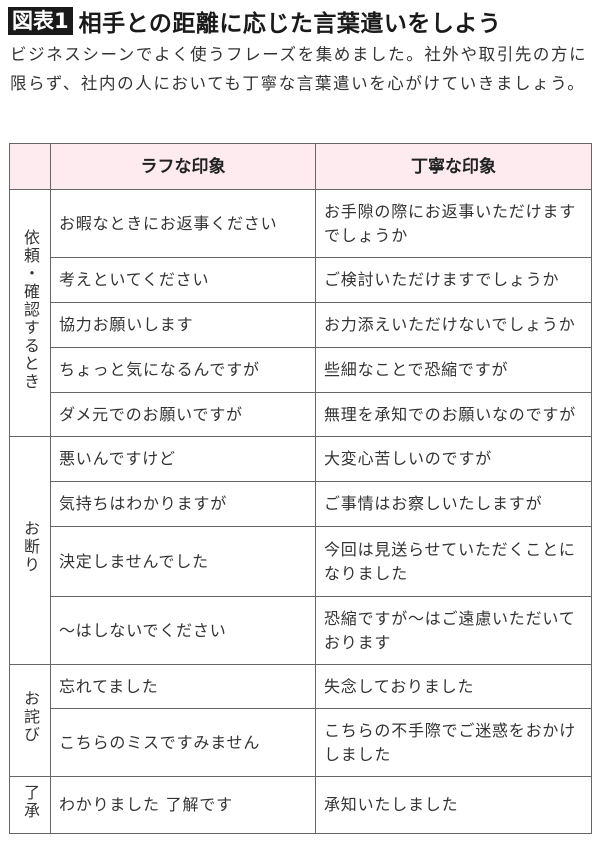  I want to click on polite-phrase-cell: お手隙の際にお返事いただけますでしょうか, so click(453, 223).